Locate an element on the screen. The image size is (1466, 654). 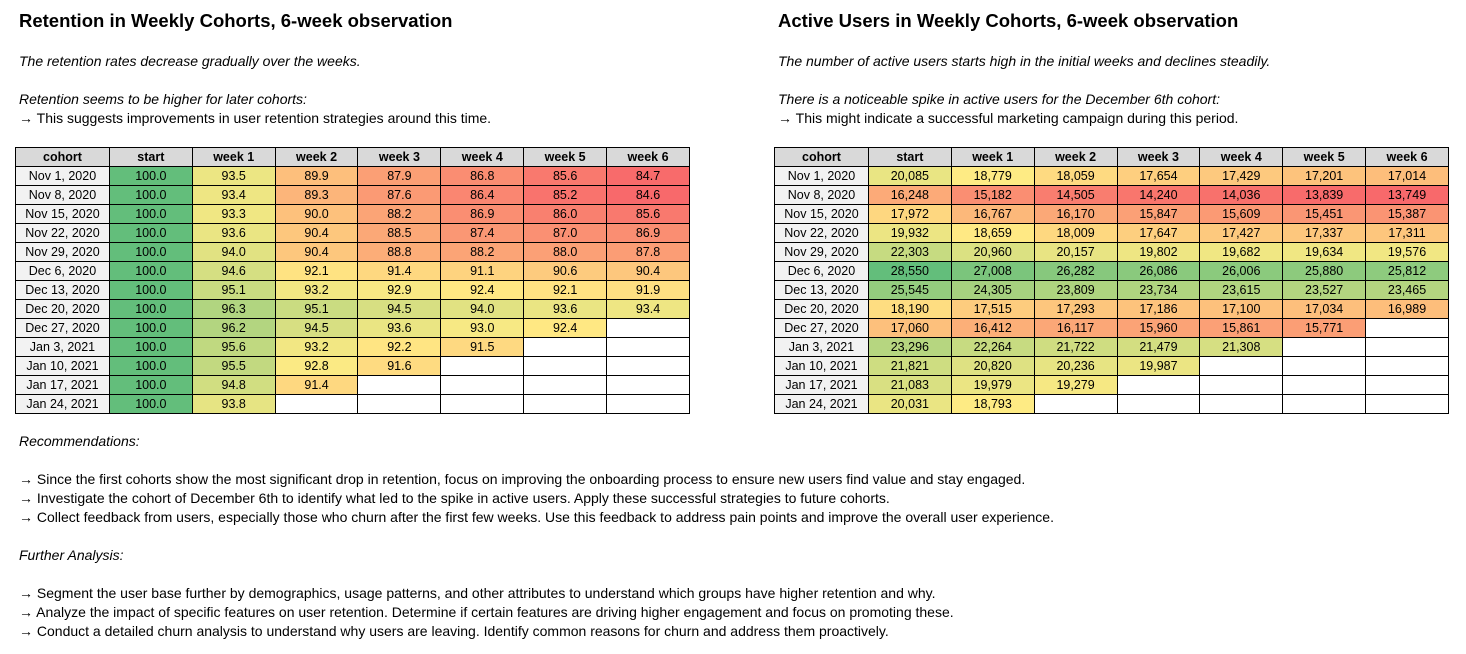
value-cell: 17,429 is located at coordinates (1241, 176).